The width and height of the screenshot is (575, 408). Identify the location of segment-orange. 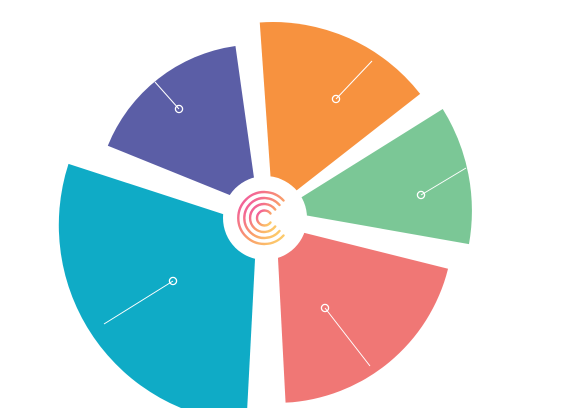
(340, 115).